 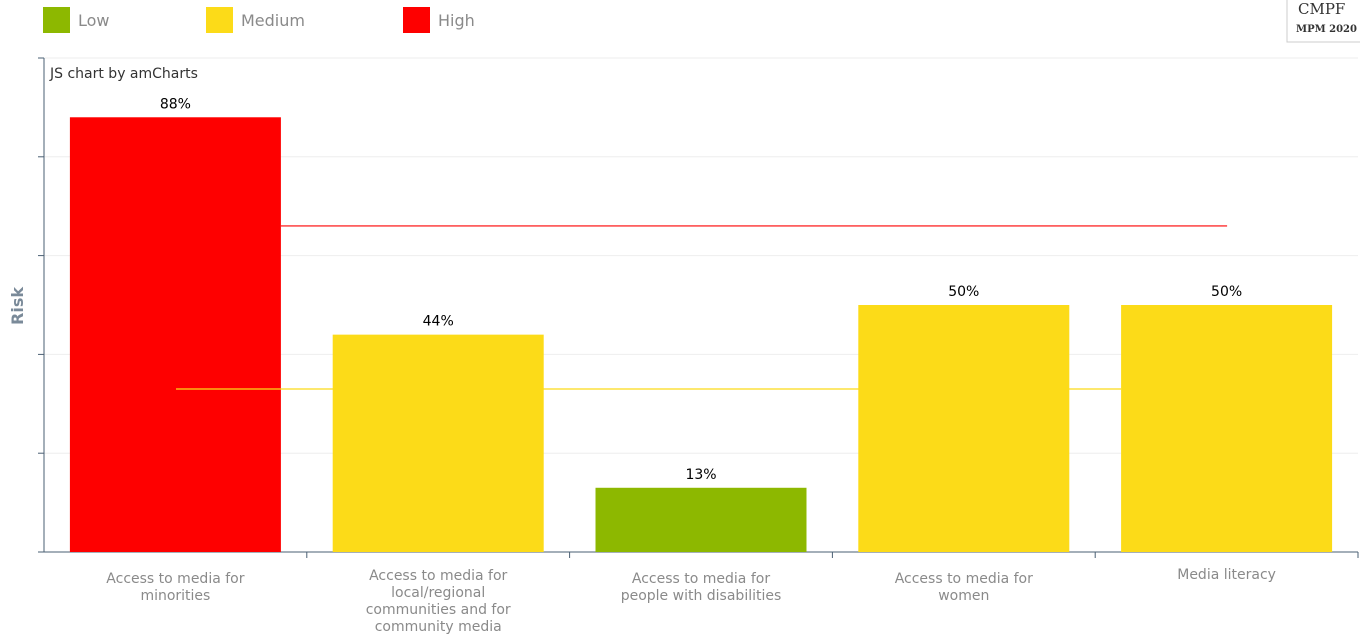 What do you see at coordinates (1226, 575) in the screenshot?
I see `category-label: Media literacy` at bounding box center [1226, 575].